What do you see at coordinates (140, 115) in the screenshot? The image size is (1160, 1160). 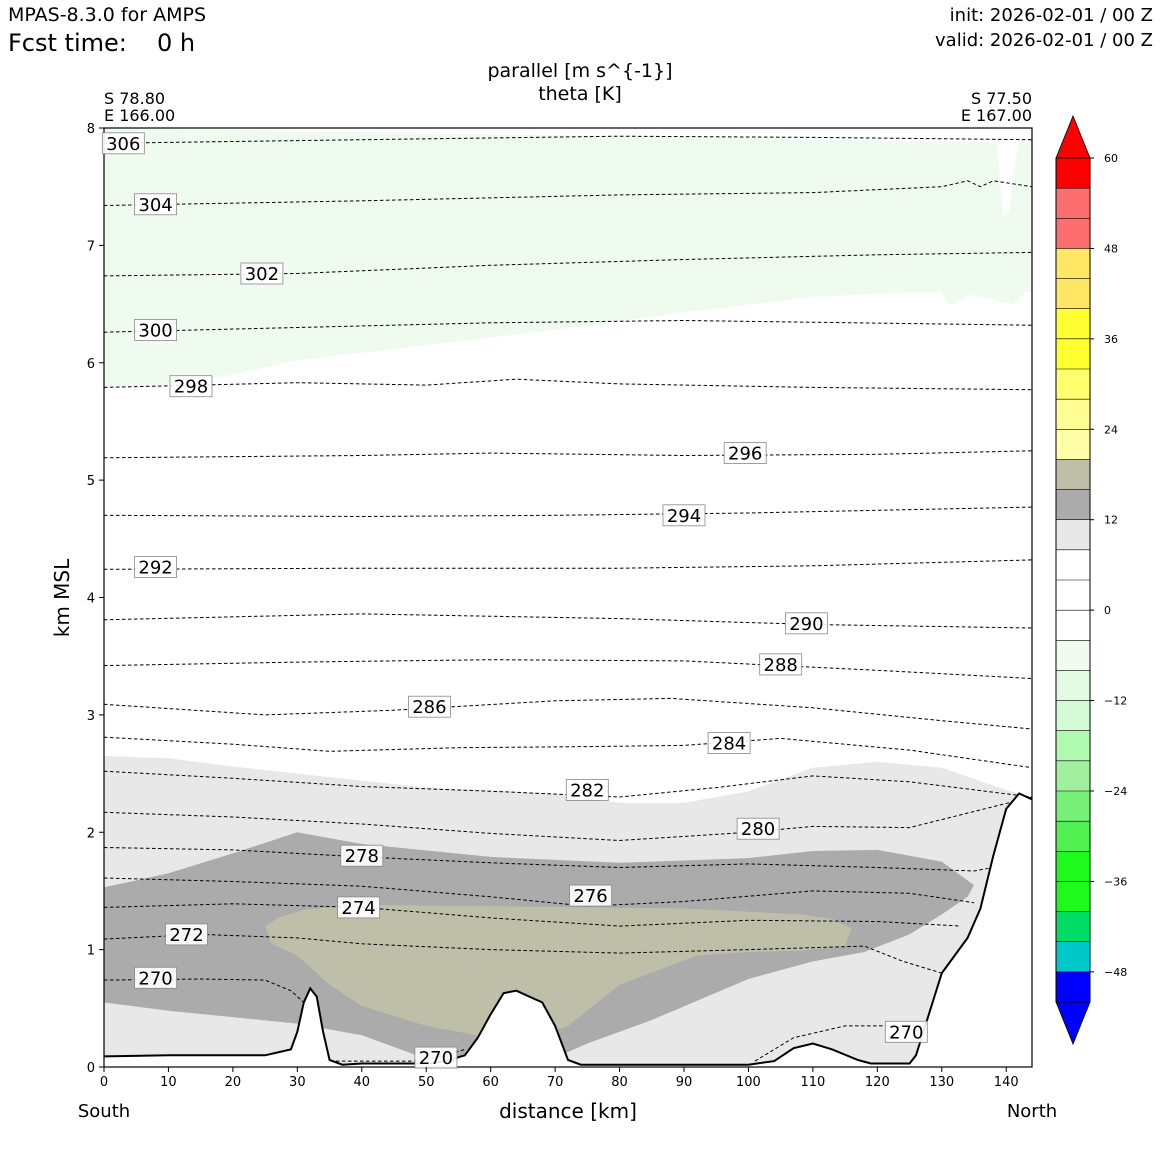 I see `left-endpoint-lon: E 166.00` at bounding box center [140, 115].